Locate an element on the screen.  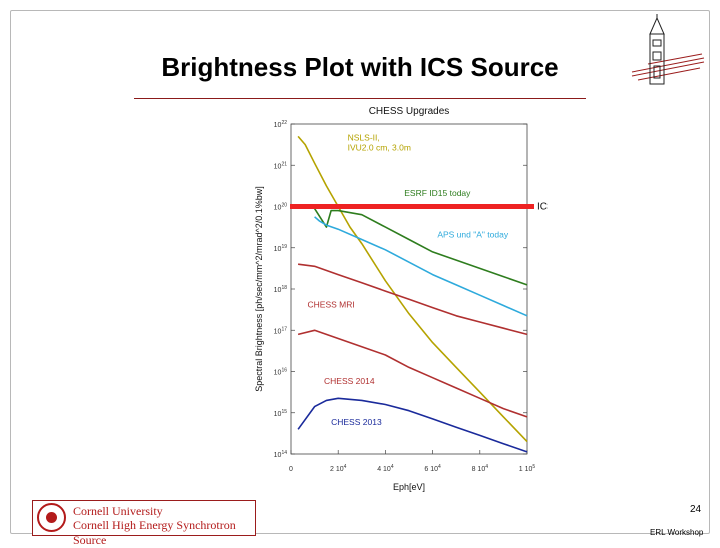
logo-university: Cornell University is located at coordinates (118, 511).